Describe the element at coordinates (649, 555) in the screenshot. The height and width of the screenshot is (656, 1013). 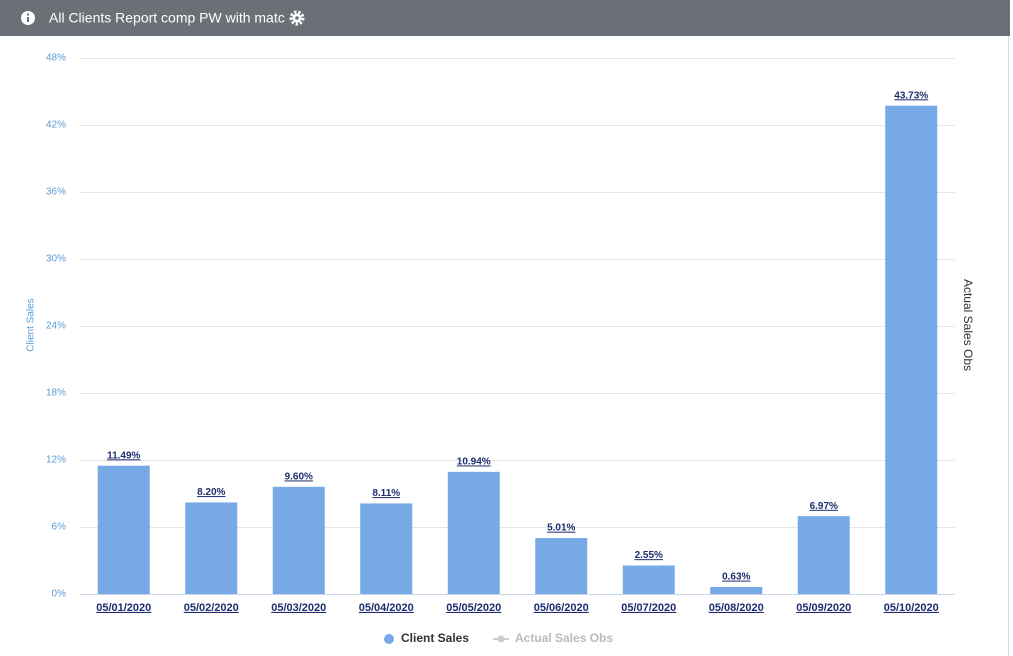
I see `data-label: 2.55%` at that location.